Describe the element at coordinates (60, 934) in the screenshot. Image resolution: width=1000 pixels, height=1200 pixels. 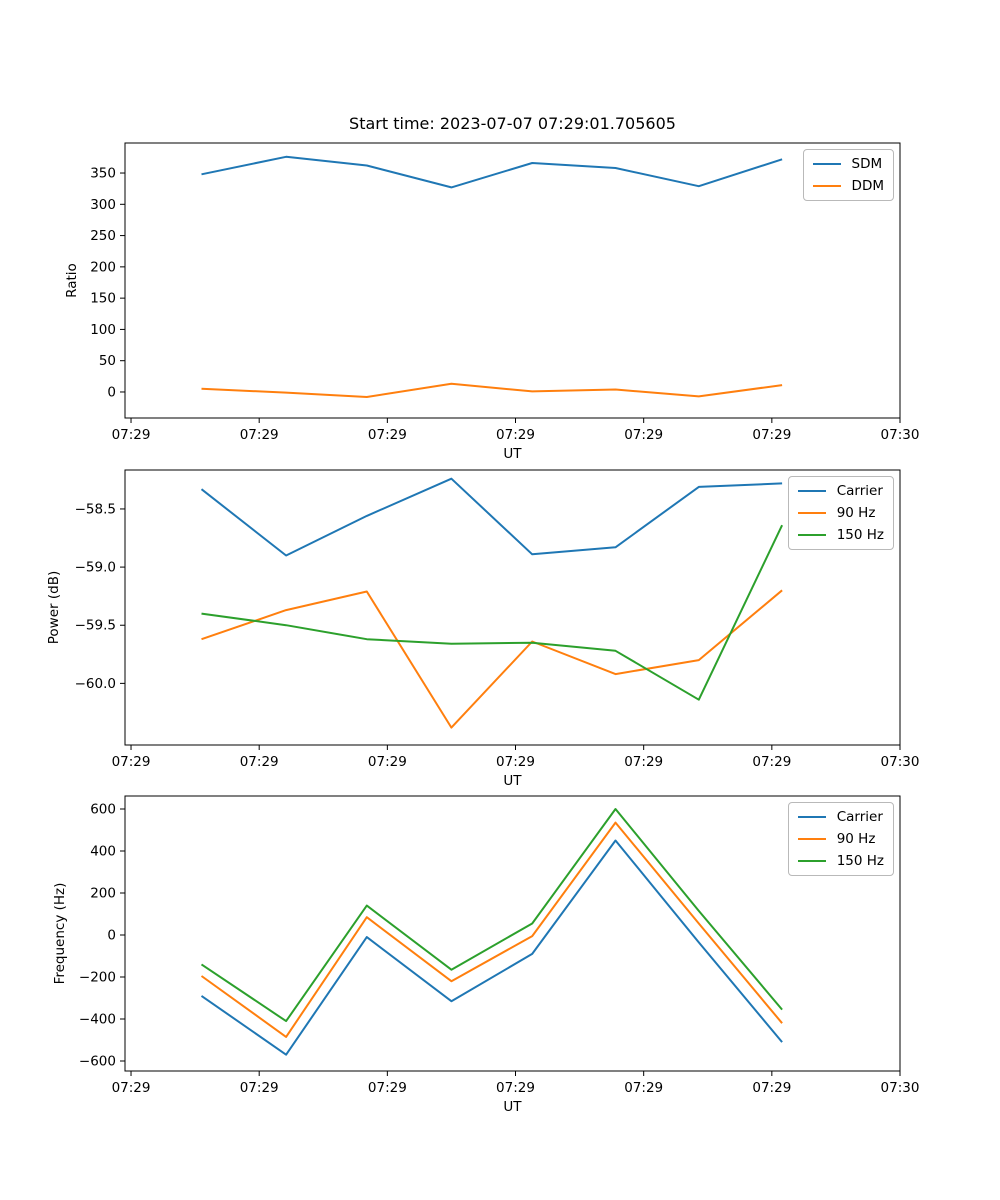
I see `y-axis-label-frequency: Frequency (Hz)` at that location.